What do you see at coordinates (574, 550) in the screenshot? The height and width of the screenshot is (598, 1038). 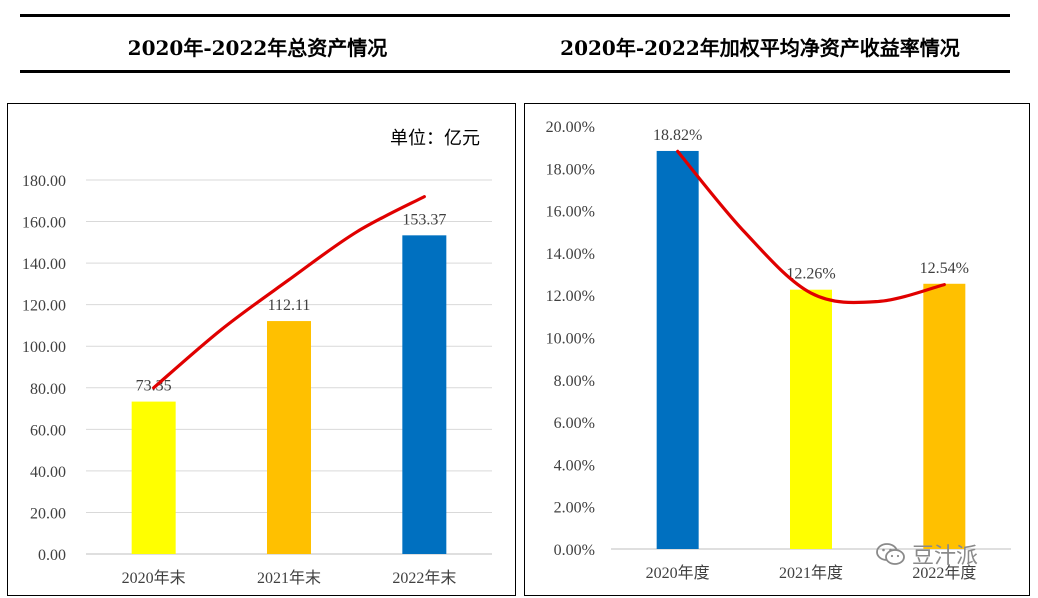 I see `y-tick-label: 0.00%` at bounding box center [574, 550].